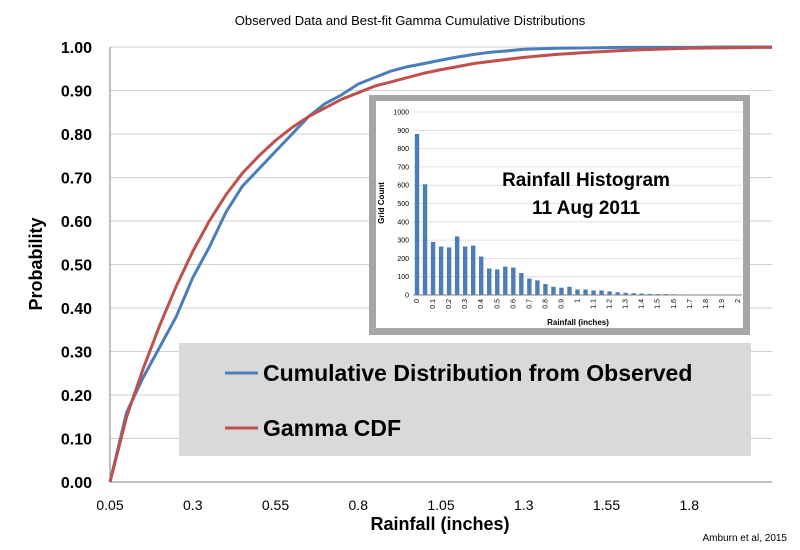 The width and height of the screenshot is (800, 550). I want to click on inset-y-tick-label: 1000, so click(401, 113).